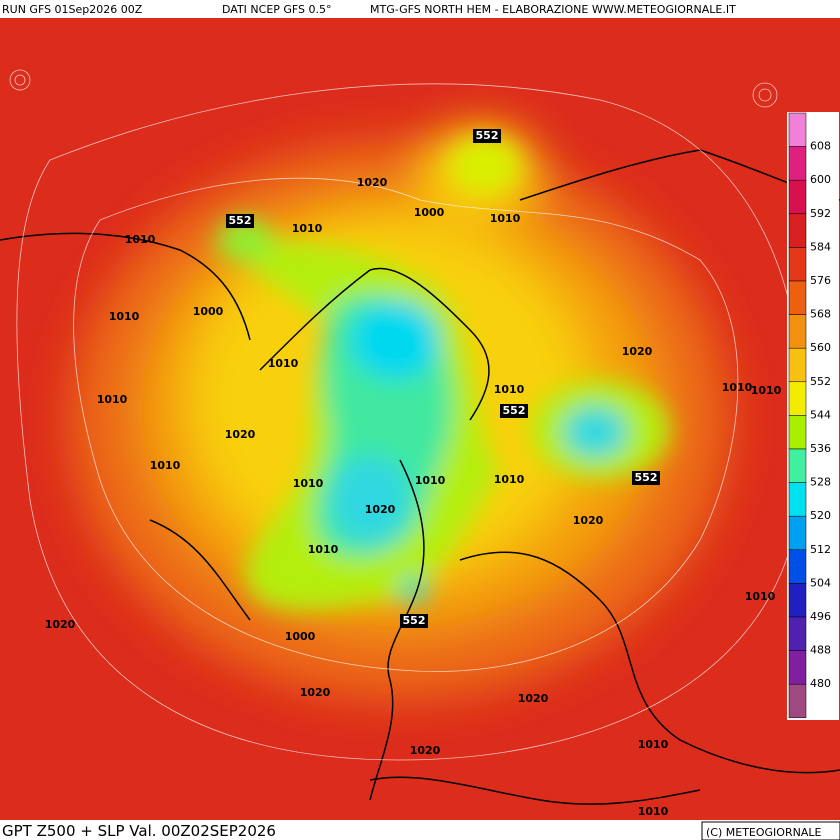  Describe the element at coordinates (820, 246) in the screenshot. I see `legend-label: 584` at that location.